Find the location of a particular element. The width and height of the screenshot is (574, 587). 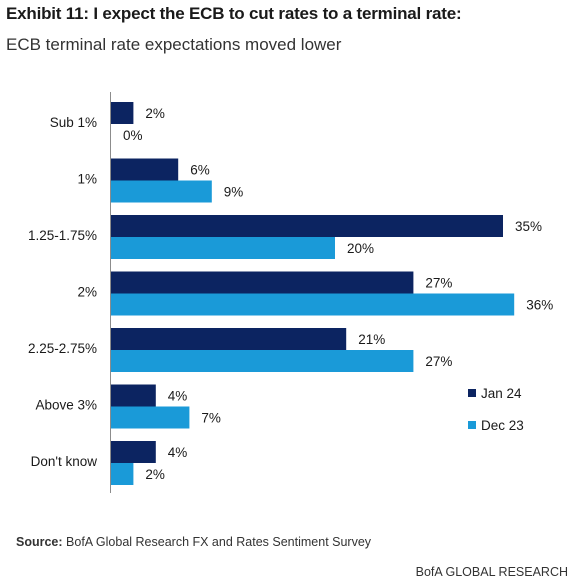

data-label: 35% is located at coordinates (528, 226).